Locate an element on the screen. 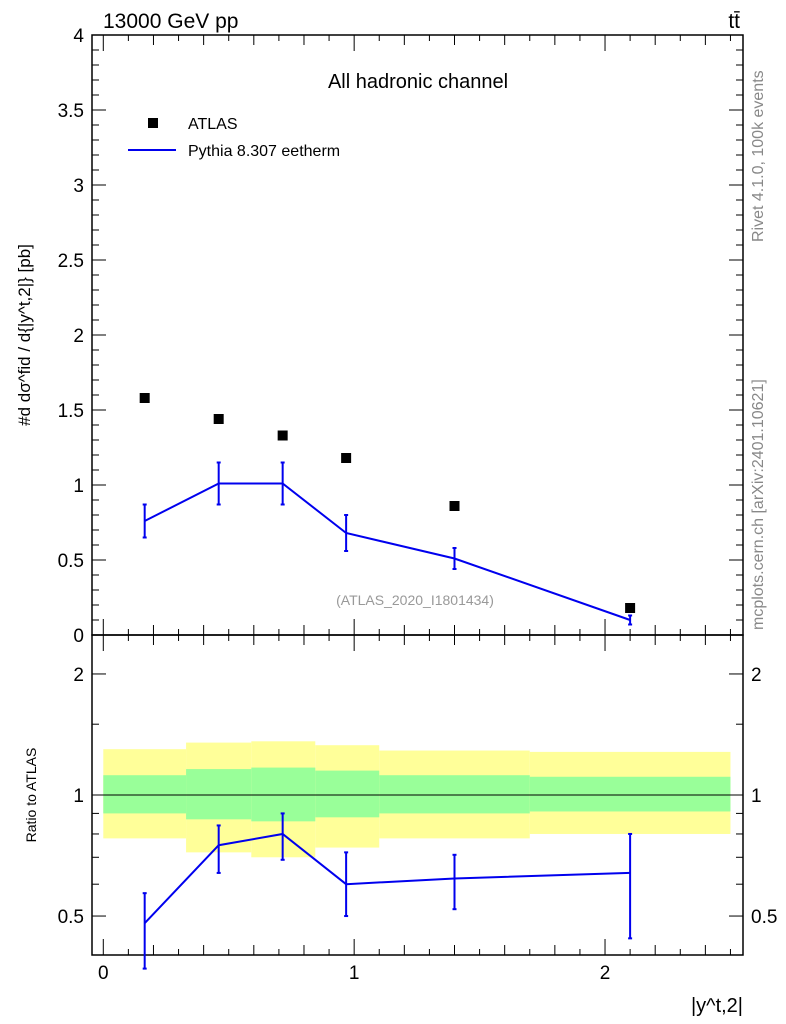 This screenshot has width=786, height=1024. y-tick-label: 2.5 is located at coordinates (71, 261).